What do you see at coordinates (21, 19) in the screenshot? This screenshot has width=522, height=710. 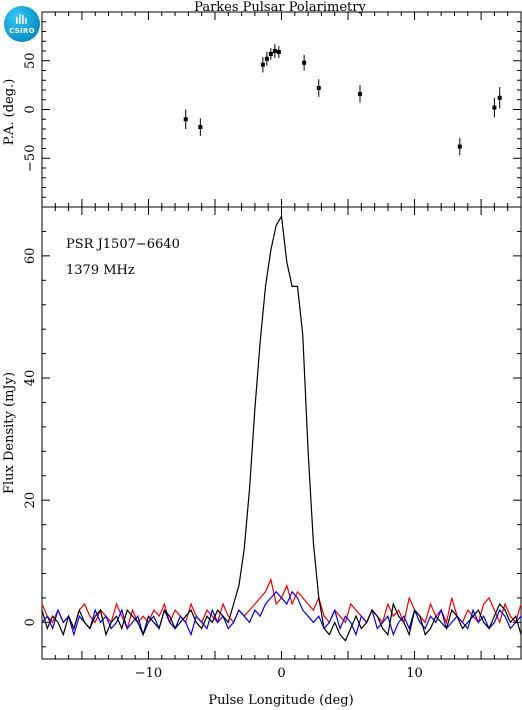 I see `csiro-logo-mark` at bounding box center [21, 19].